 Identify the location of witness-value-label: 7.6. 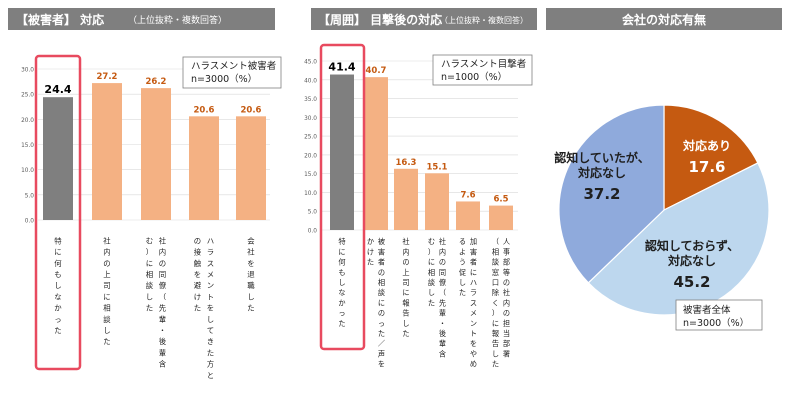
(467, 195).